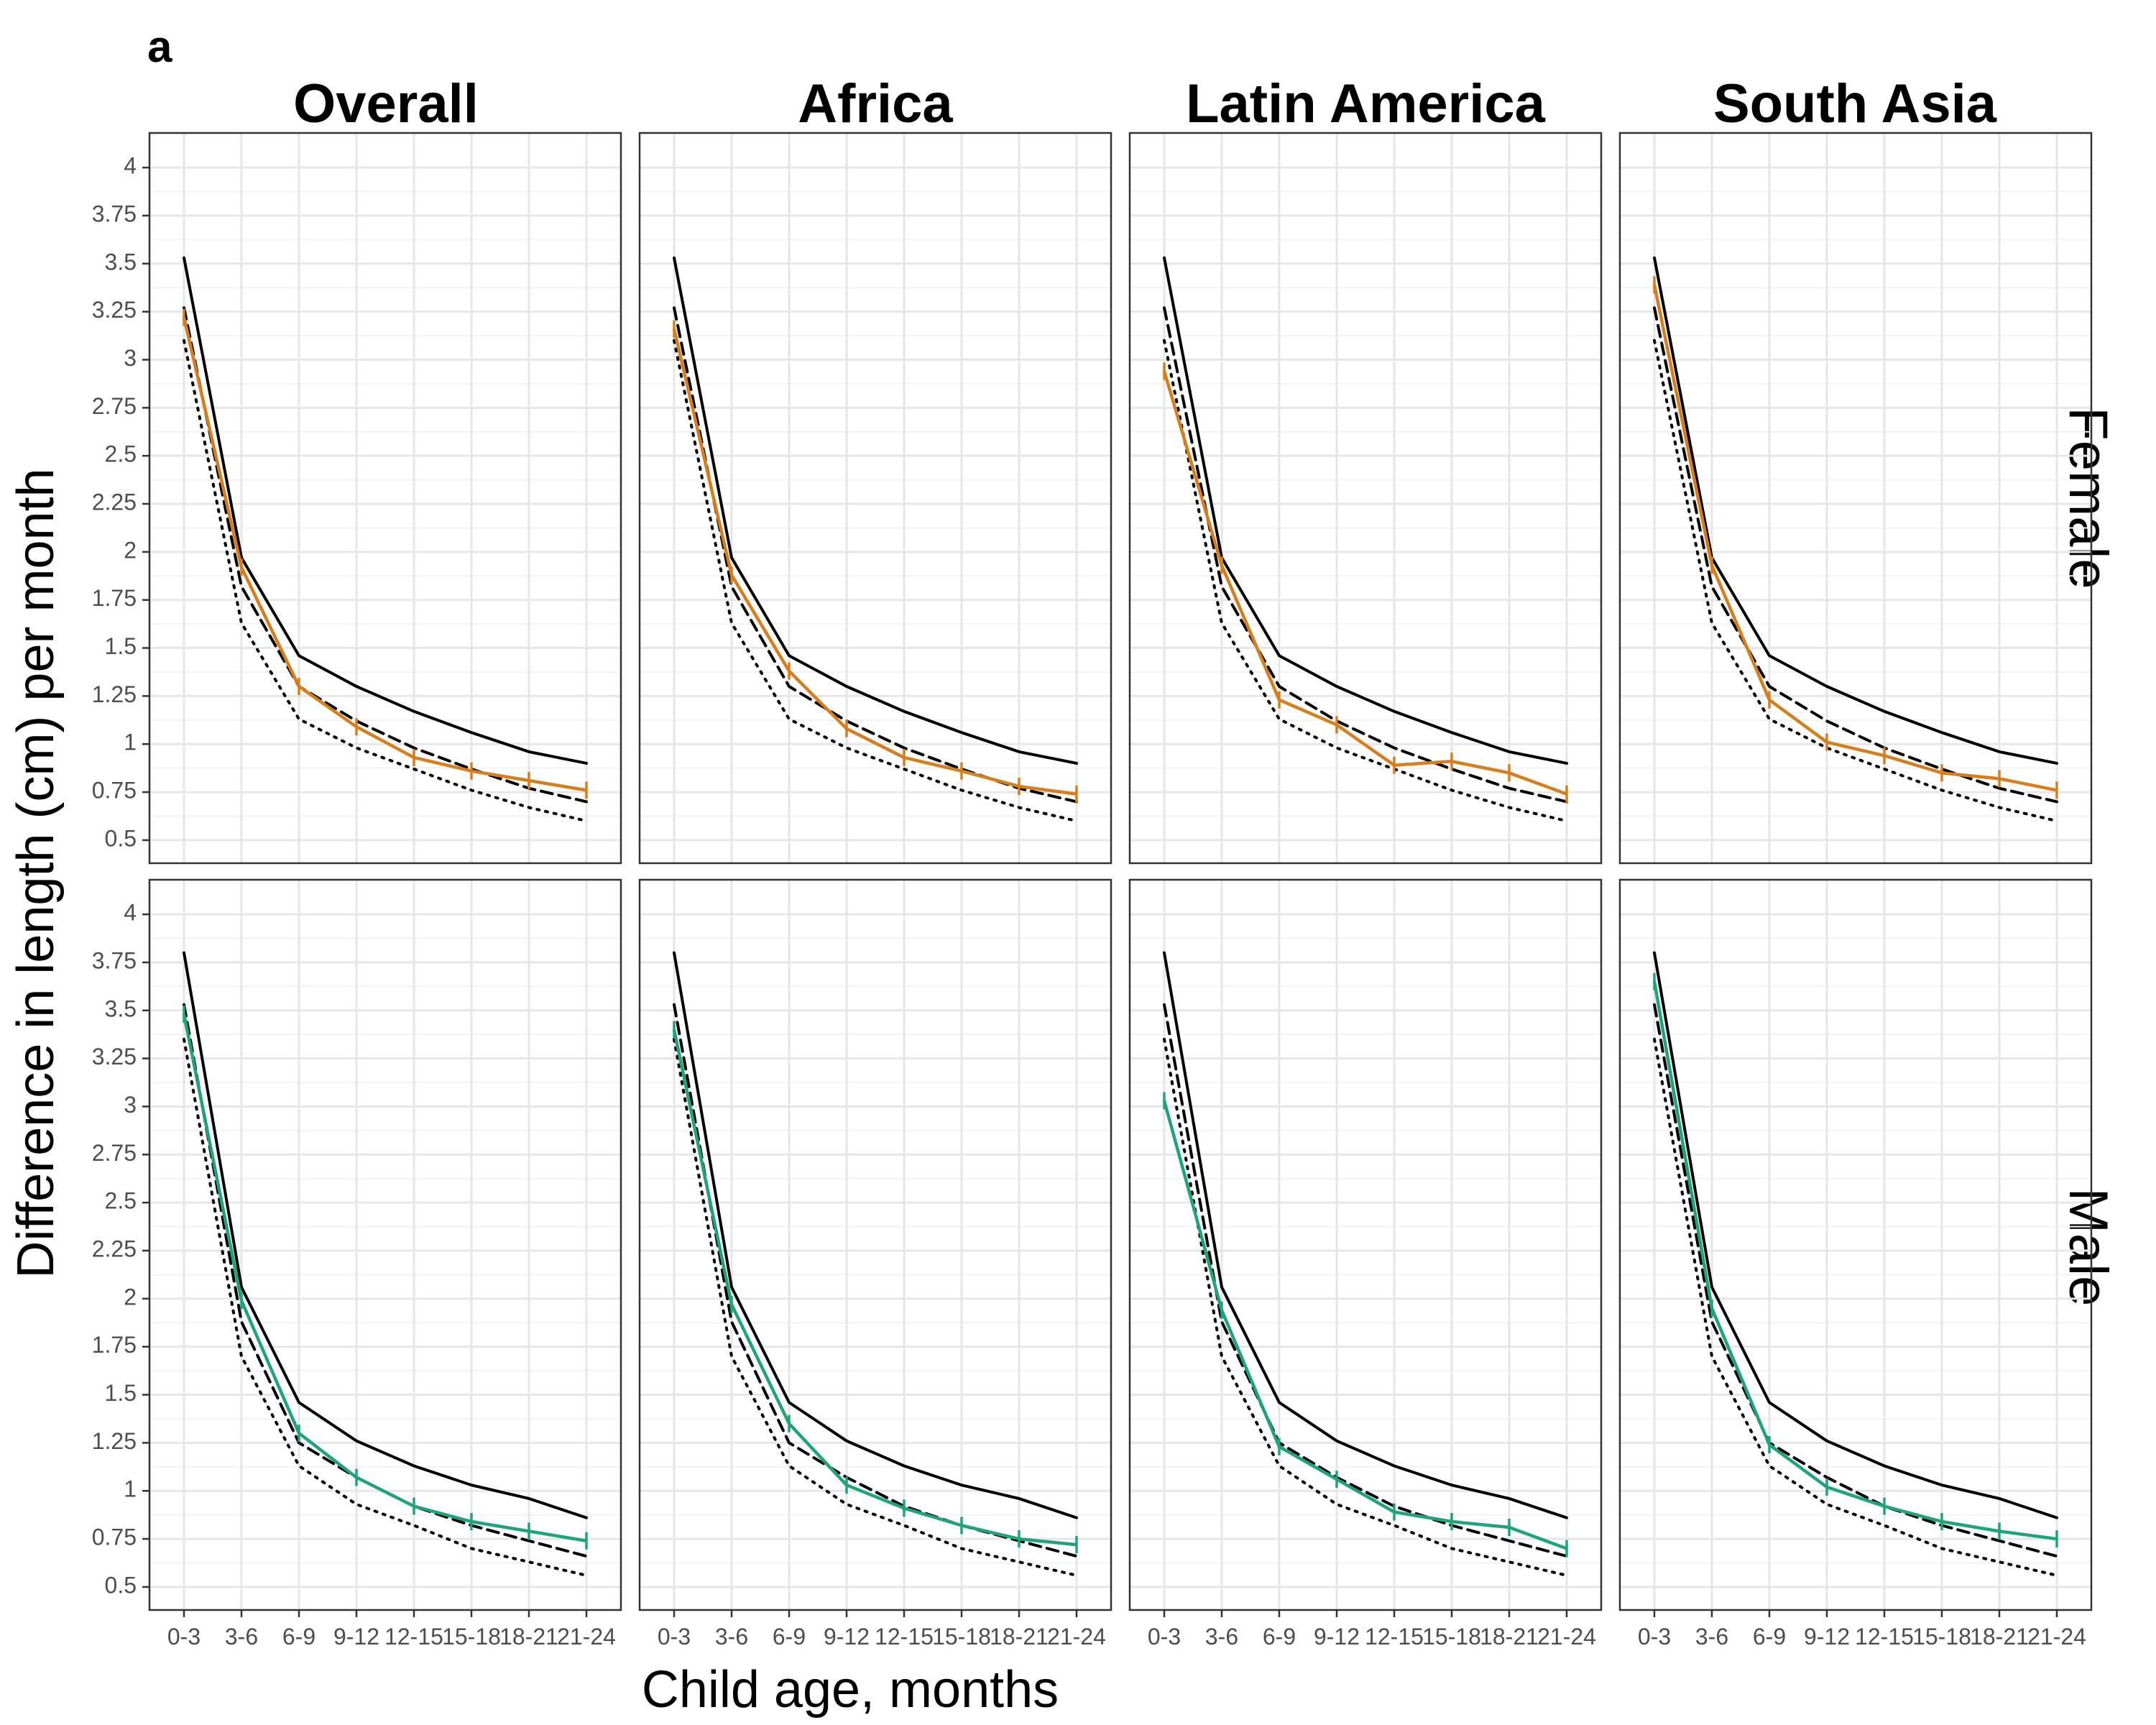 The height and width of the screenshot is (1725, 2156). I want to click on panel-label: a, so click(159, 47).